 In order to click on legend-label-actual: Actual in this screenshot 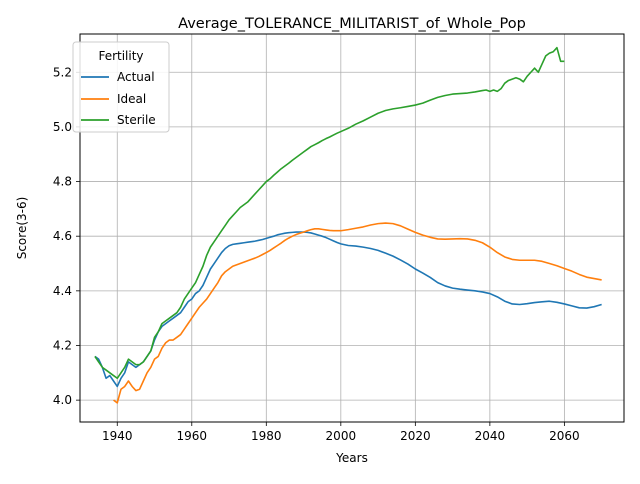, I will do `click(136, 77)`.